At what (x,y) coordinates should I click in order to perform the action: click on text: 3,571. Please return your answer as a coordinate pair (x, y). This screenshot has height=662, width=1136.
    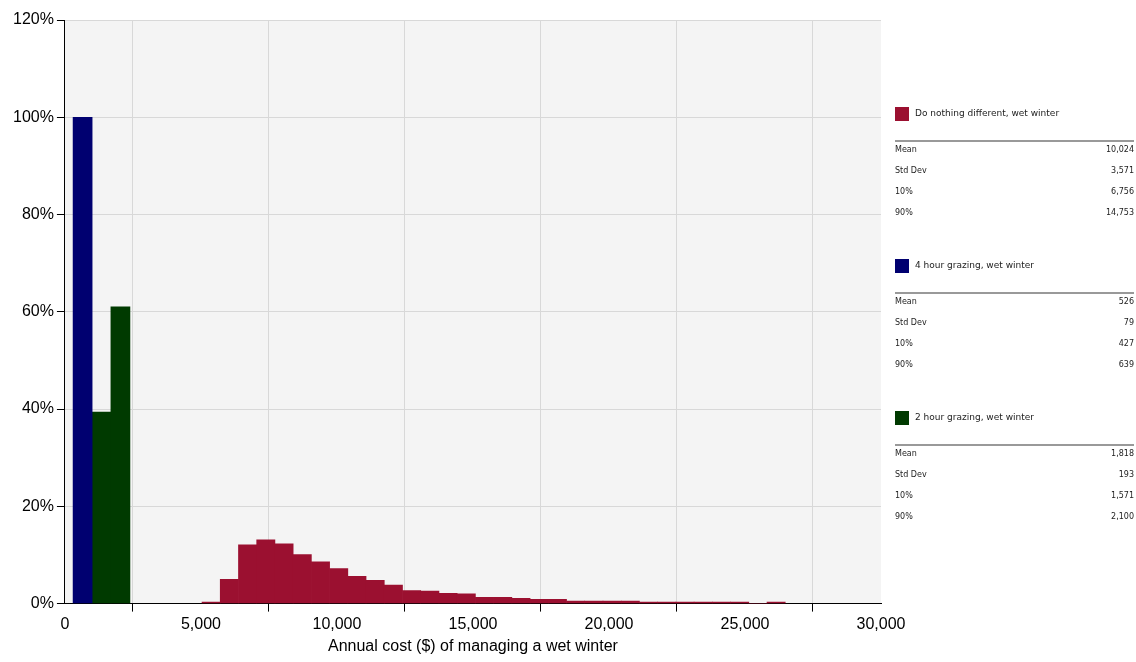
    Looking at the image, I should click on (1122, 171).